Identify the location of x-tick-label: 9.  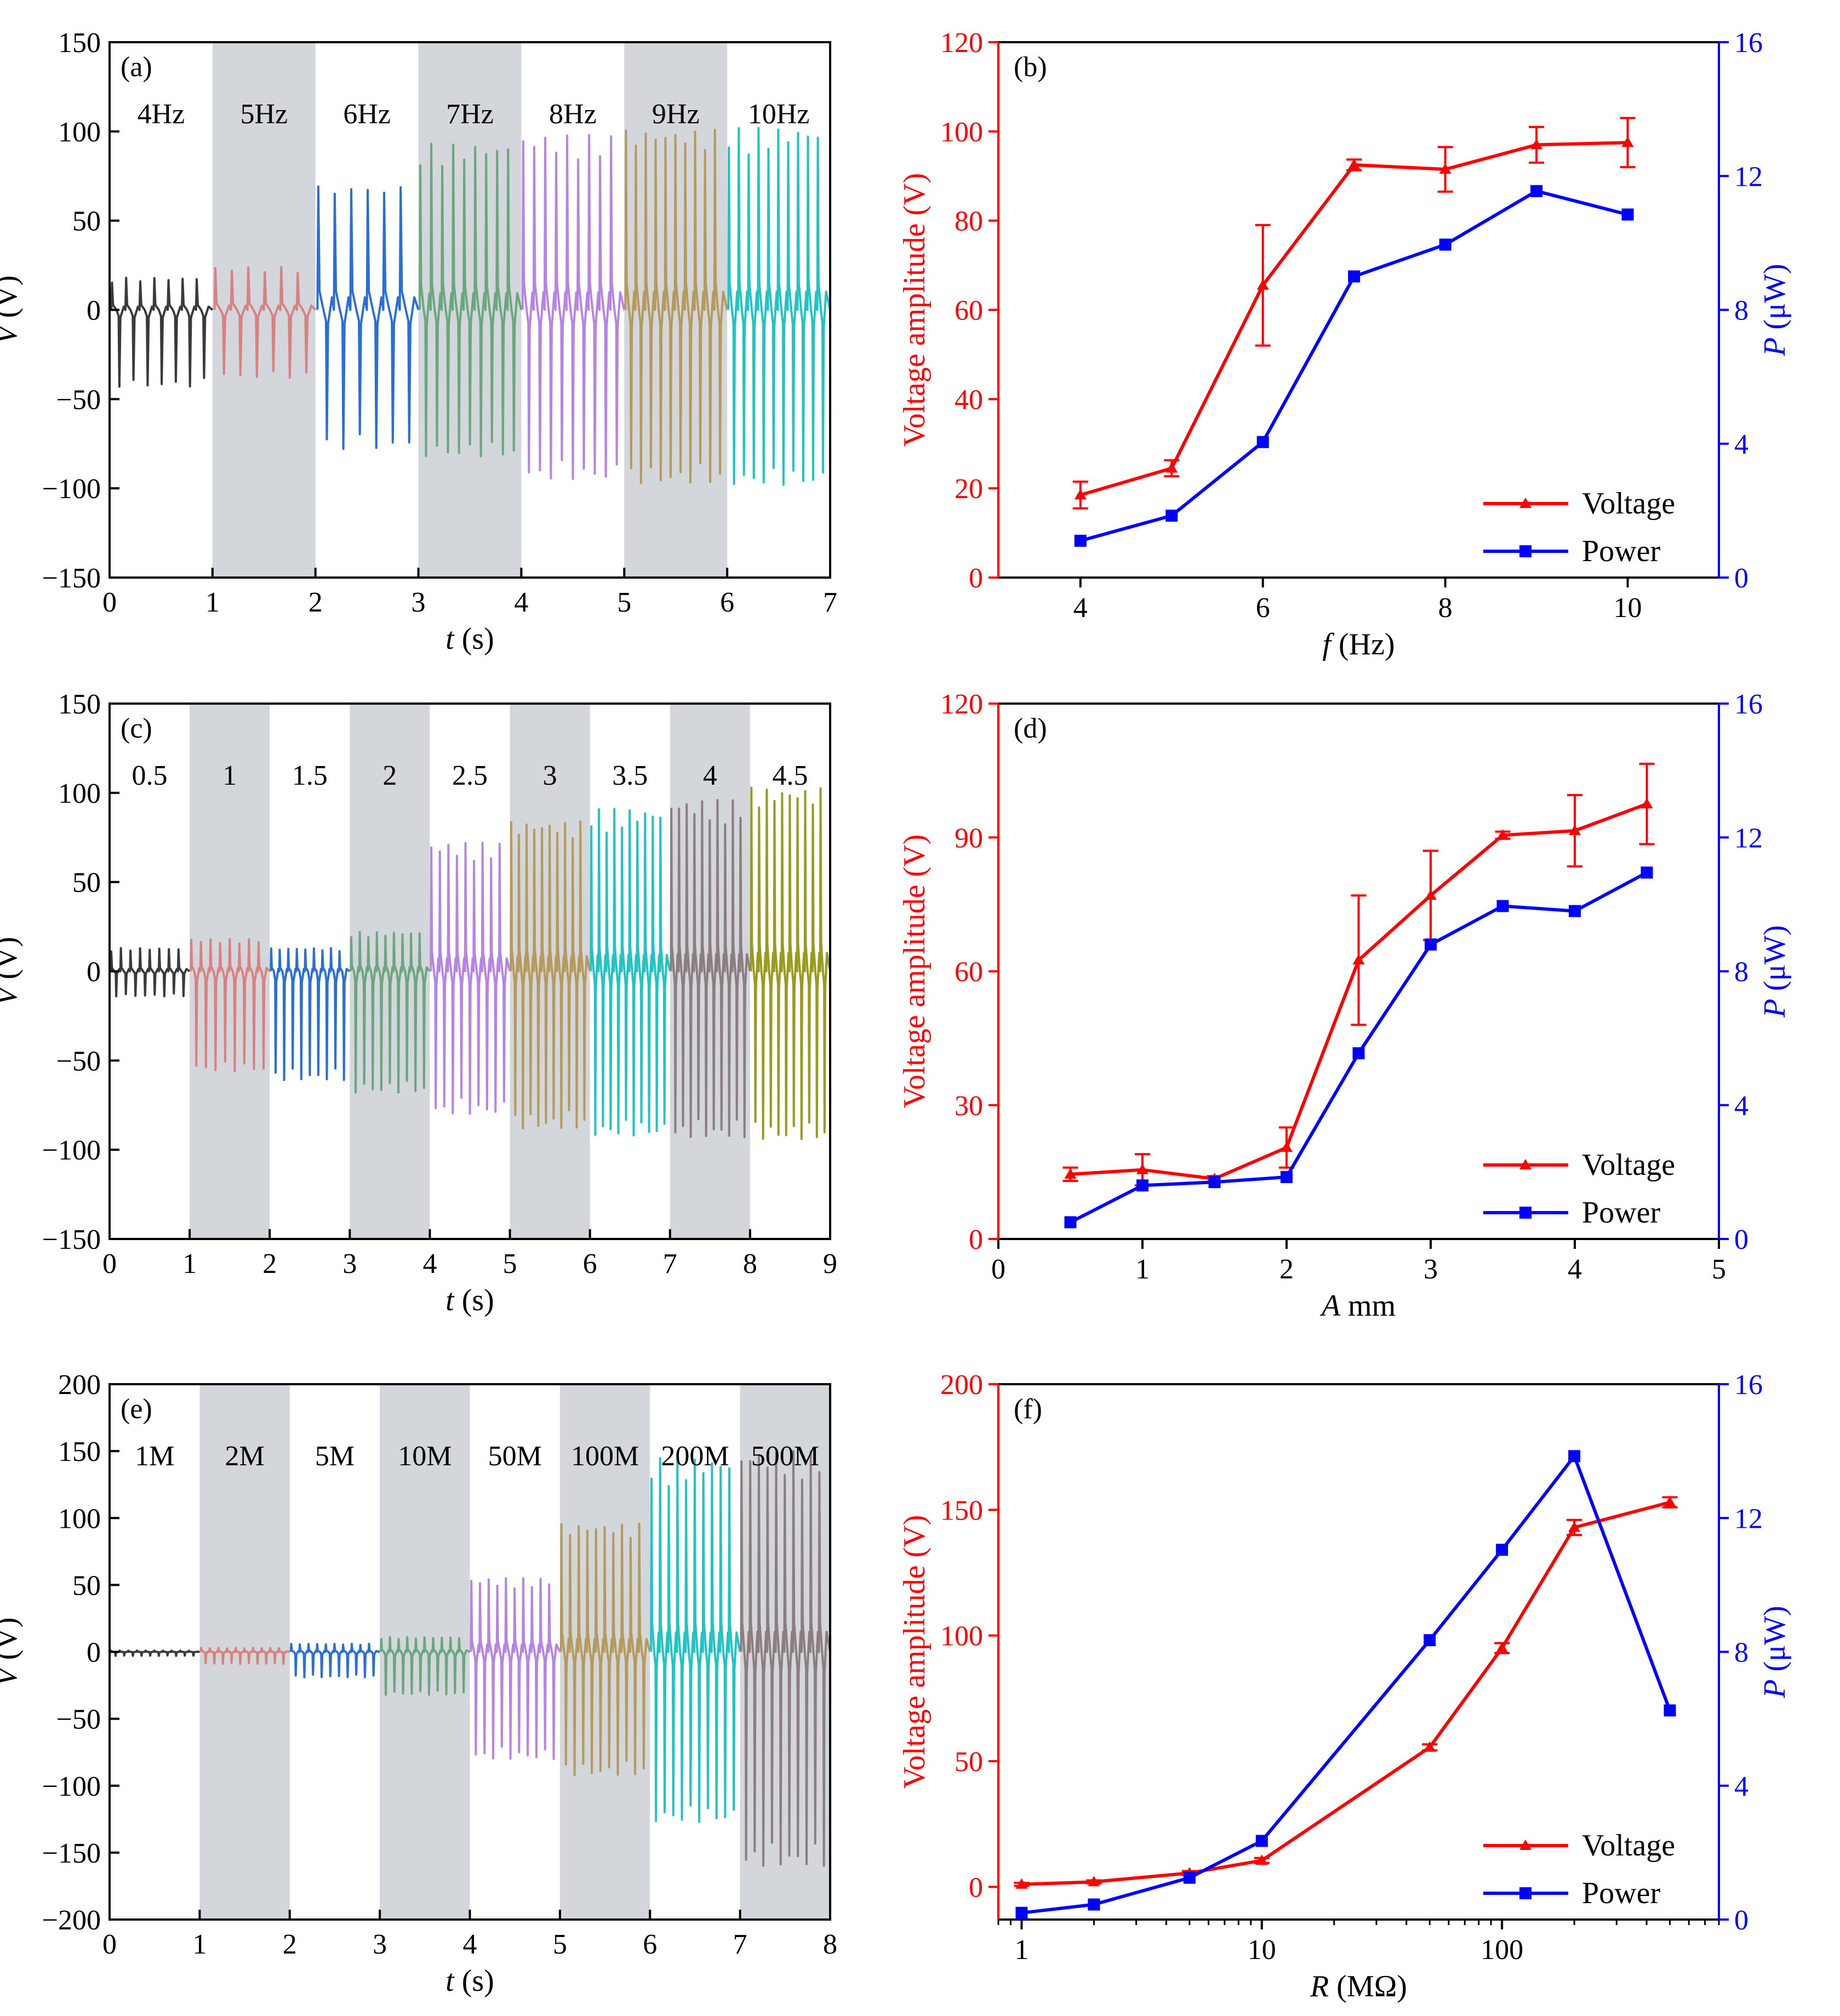
(830, 1264).